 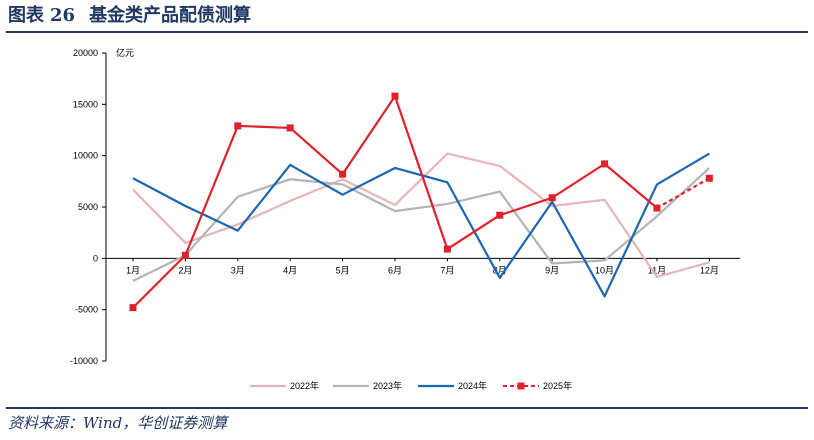 What do you see at coordinates (133, 308) in the screenshot?
I see `data-point-2025年-1月` at bounding box center [133, 308].